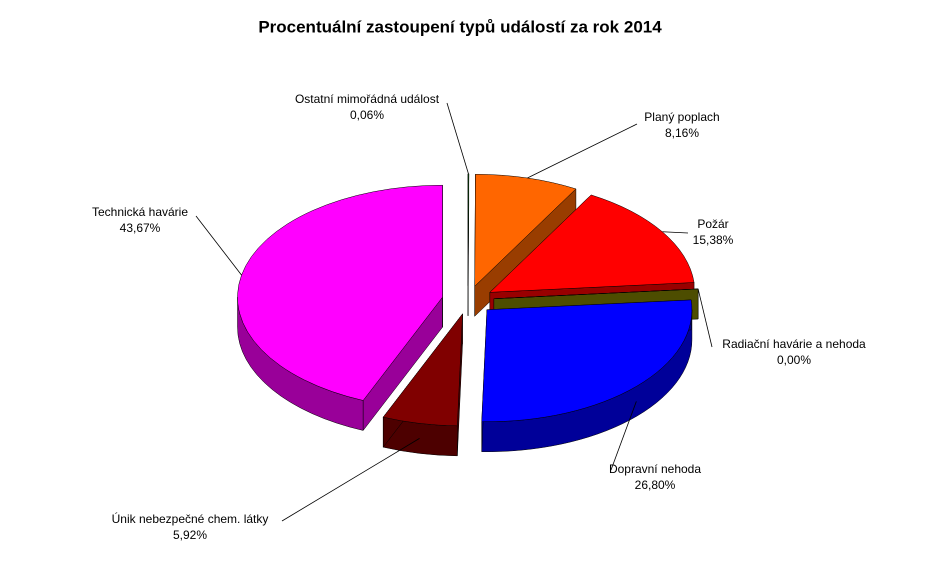  Describe the element at coordinates (367, 115) in the screenshot. I see `slice-value-label: 0,06%` at that location.